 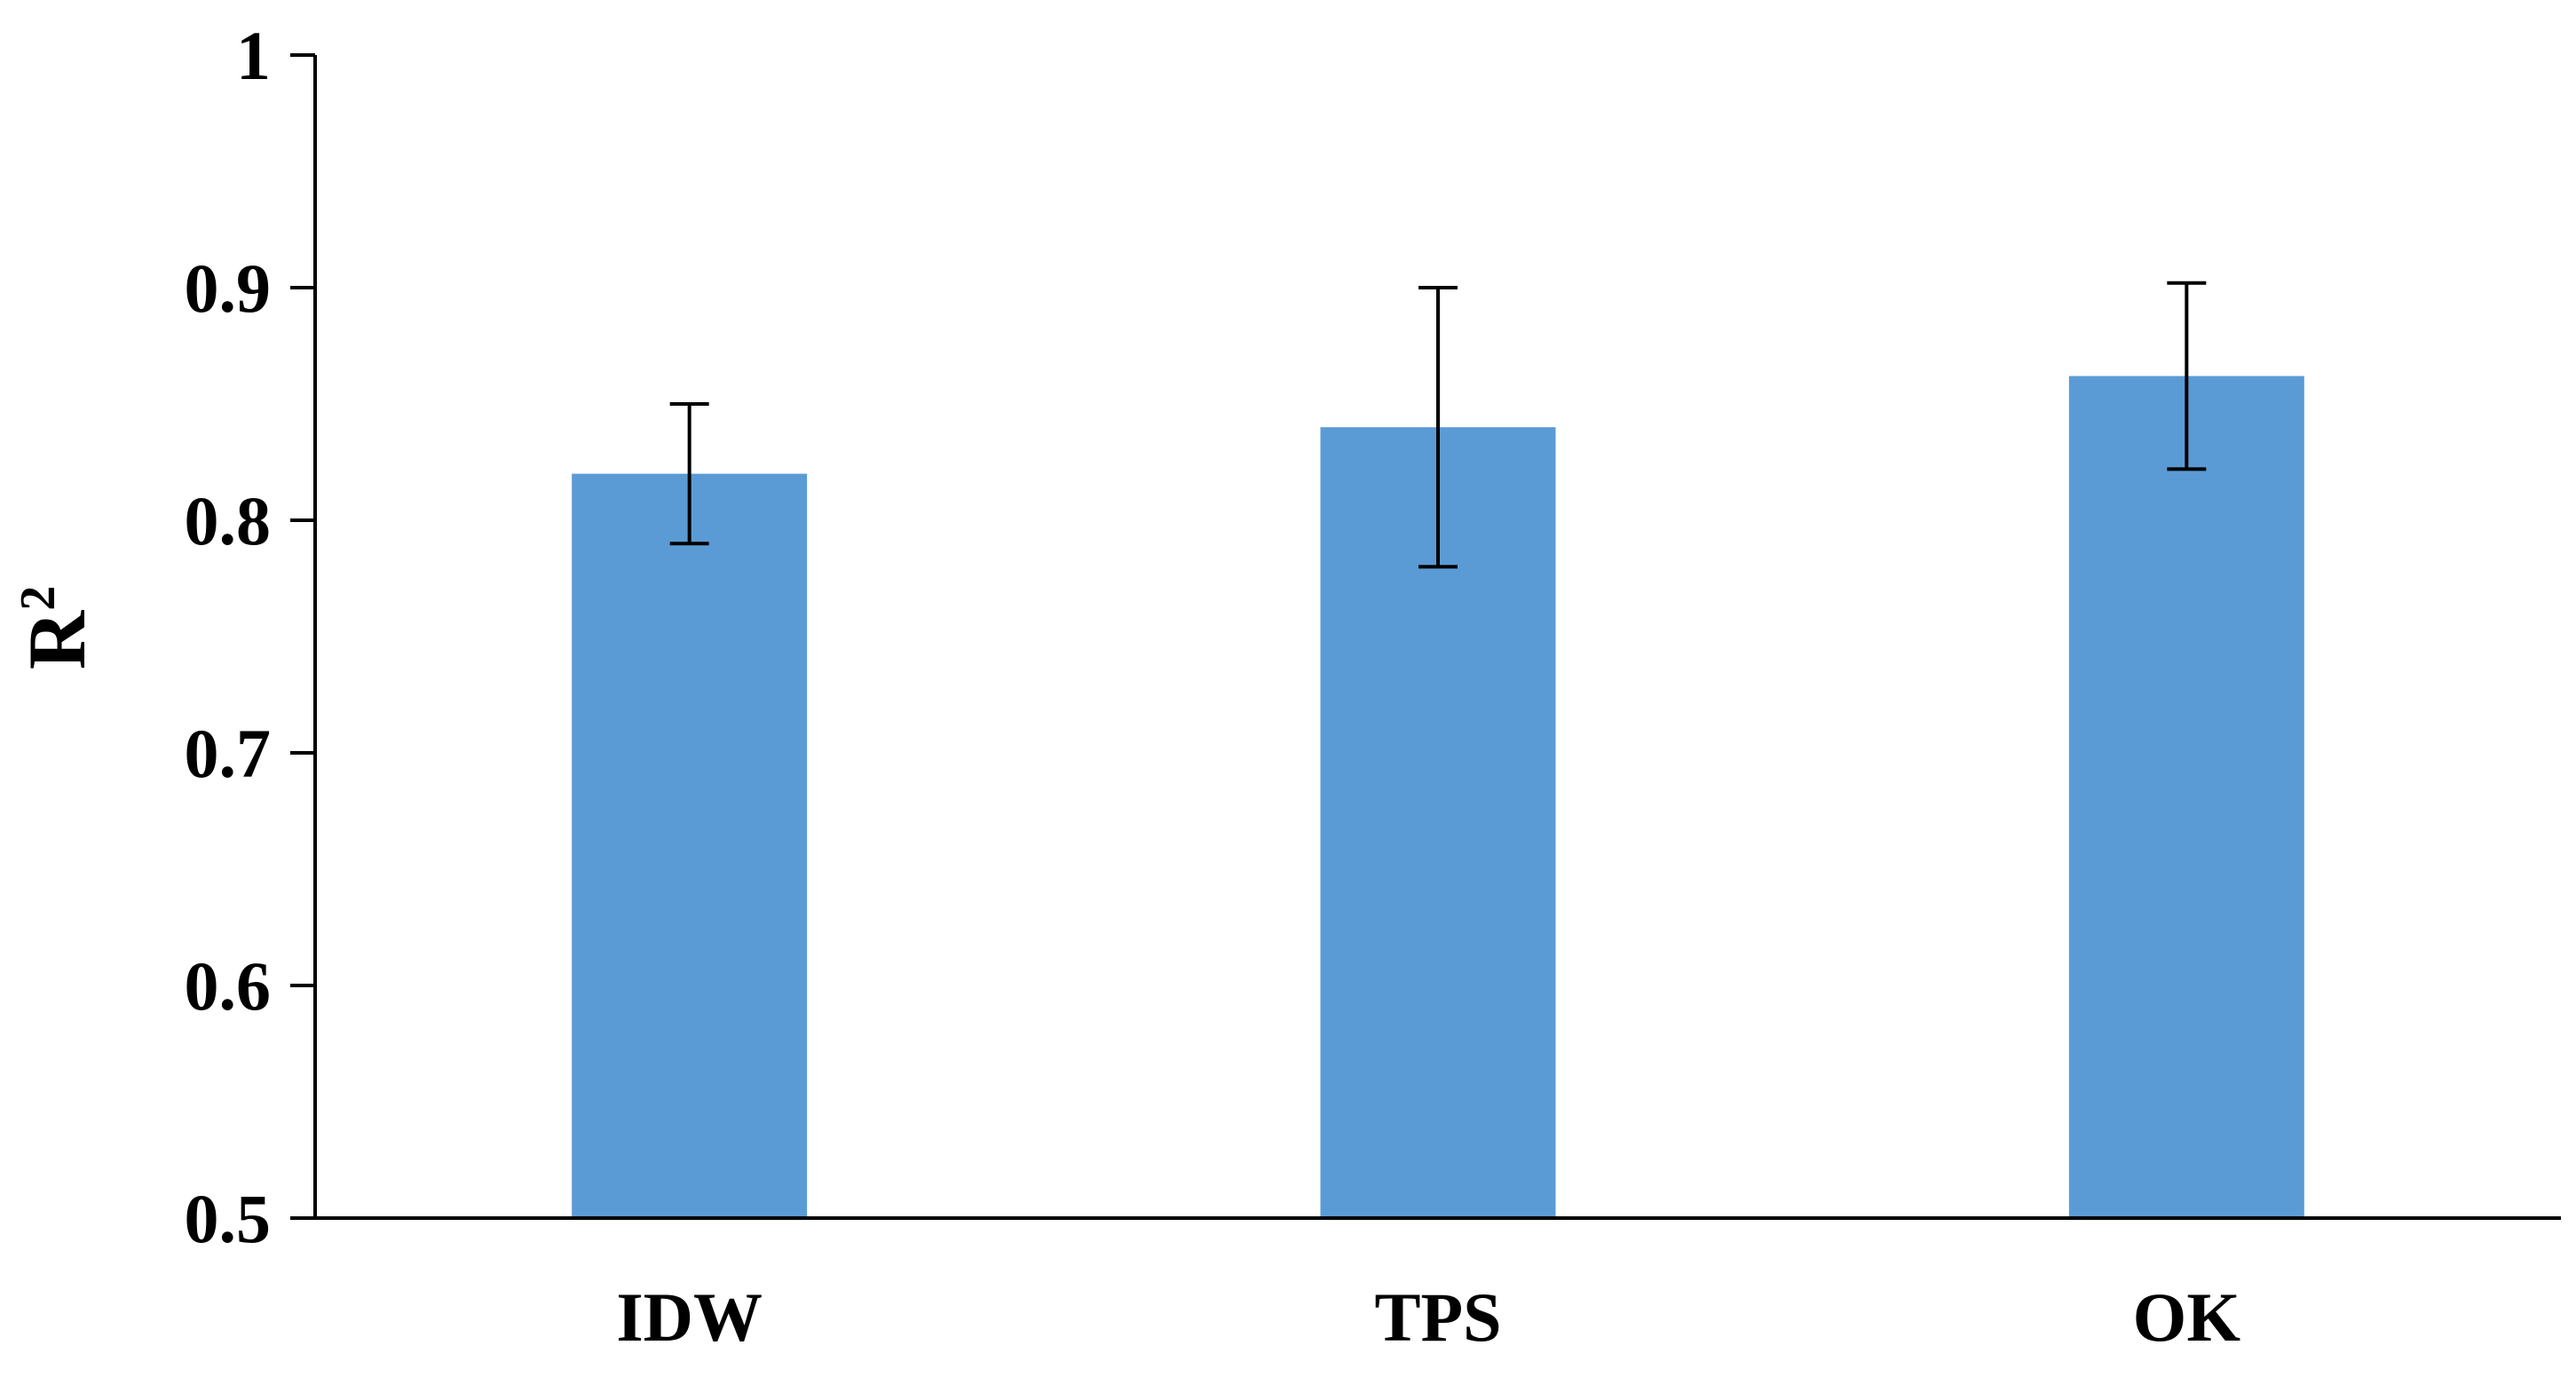 What do you see at coordinates (228, 520) in the screenshot?
I see `y-tick-label: 0.8` at bounding box center [228, 520].